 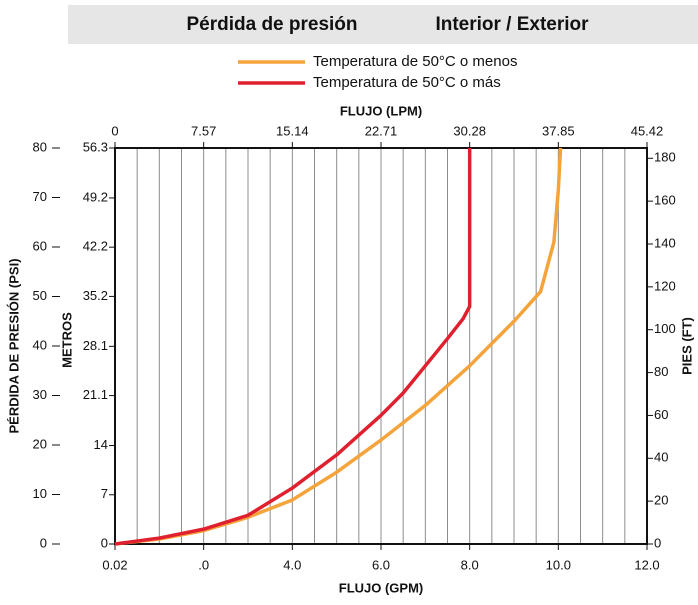 I want to click on x-label: FLUJO (GPM), so click(x=381, y=587).